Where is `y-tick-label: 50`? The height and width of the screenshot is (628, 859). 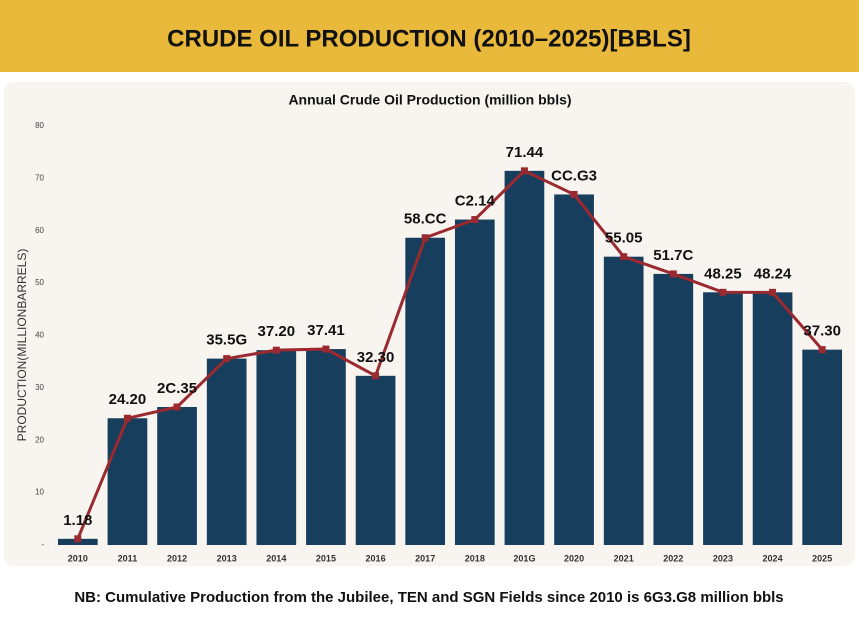
y-tick-label: 50 is located at coordinates (39, 282).